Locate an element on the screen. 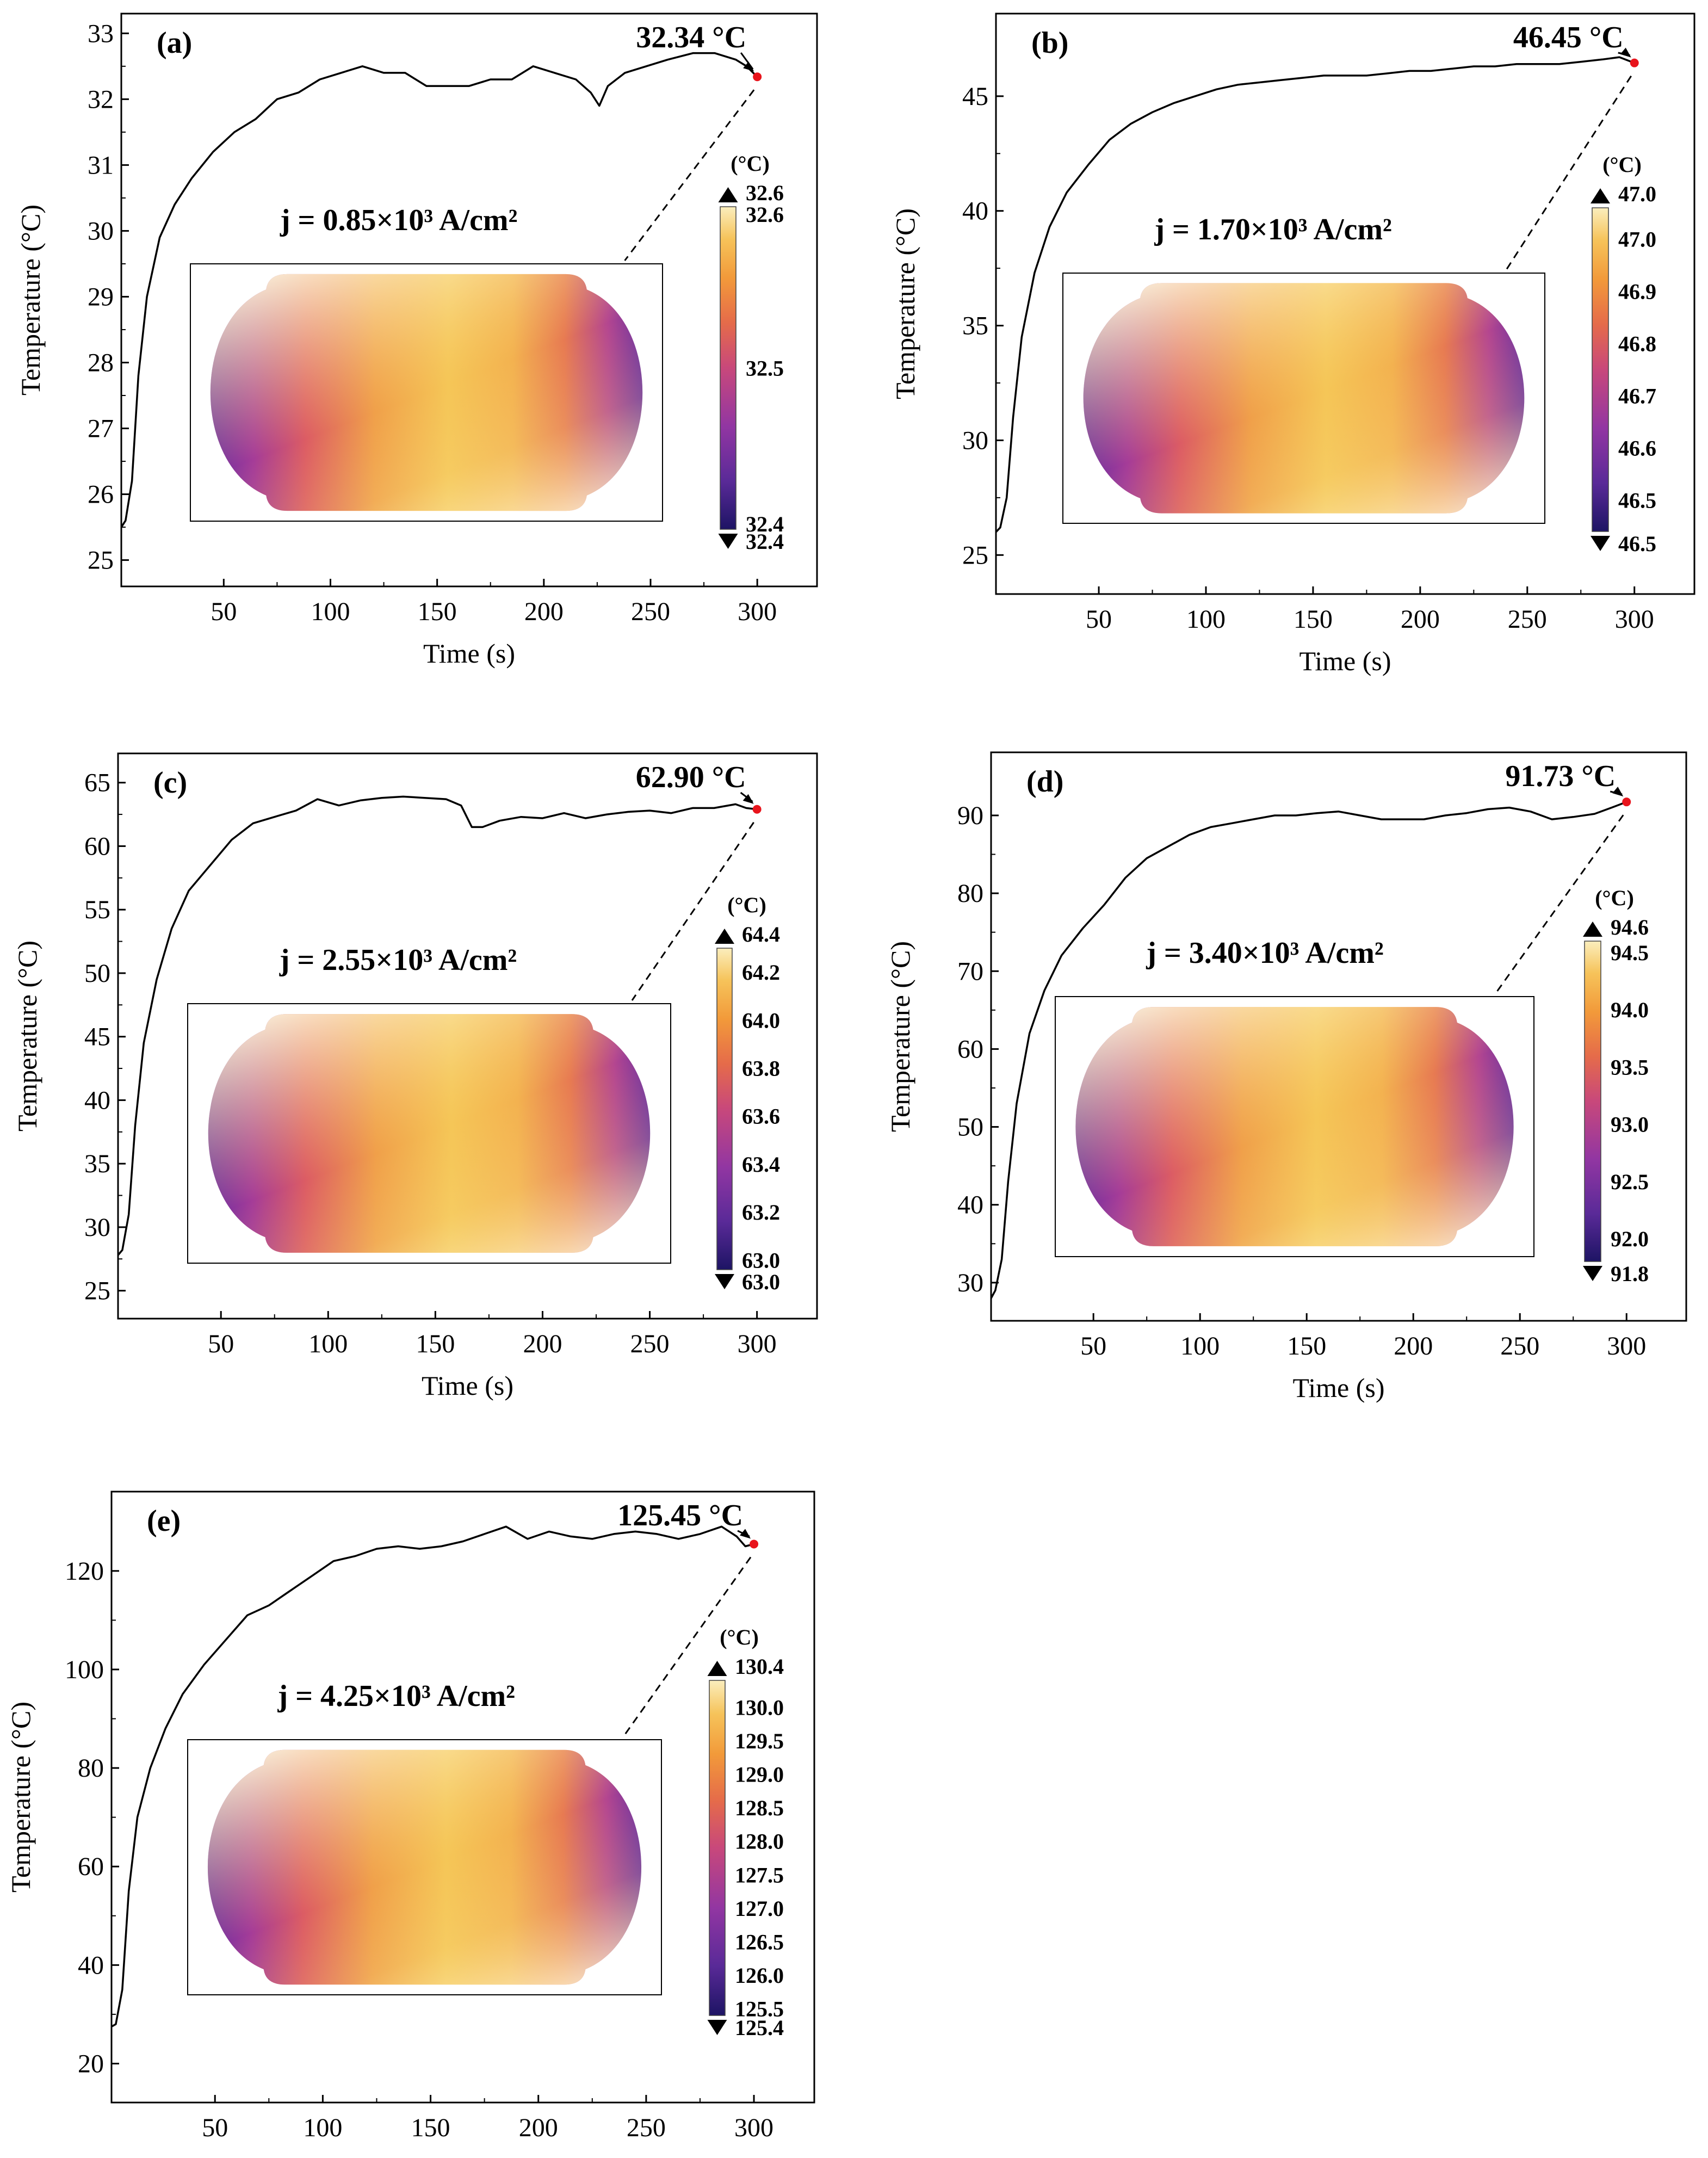 This screenshot has height=2158, width=1708. panel-e-colorbar-tick-label: 126.0 is located at coordinates (759, 1975).